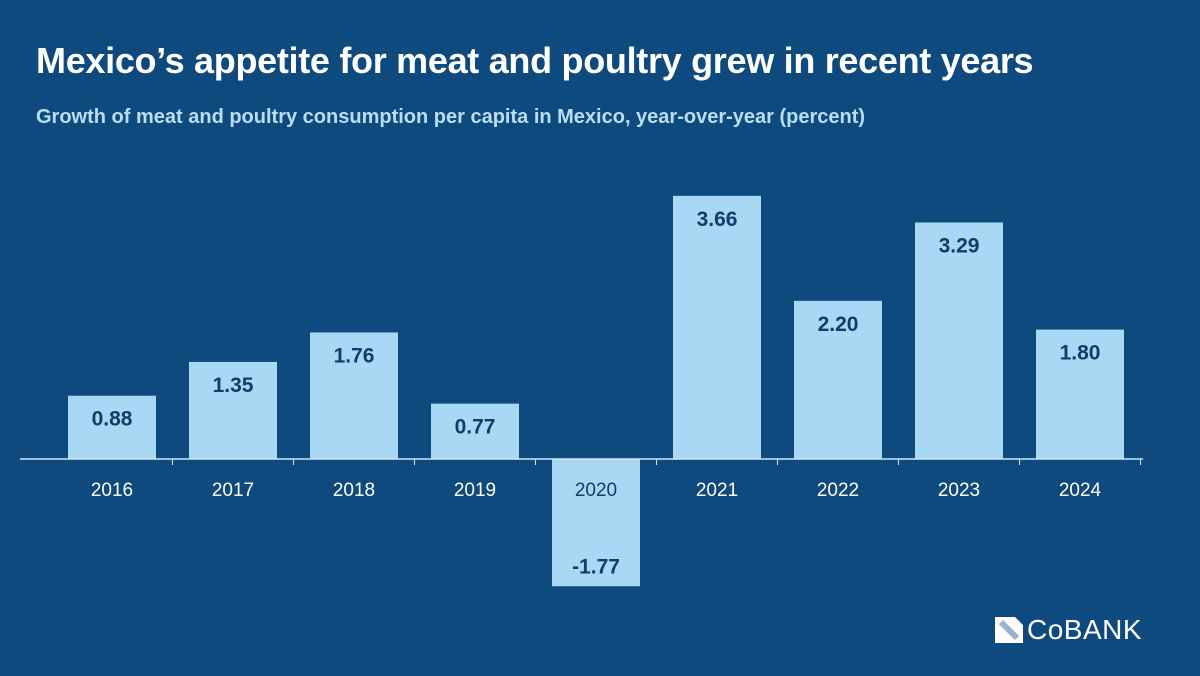  I want to click on x-tick-label: 2017, so click(233, 490).